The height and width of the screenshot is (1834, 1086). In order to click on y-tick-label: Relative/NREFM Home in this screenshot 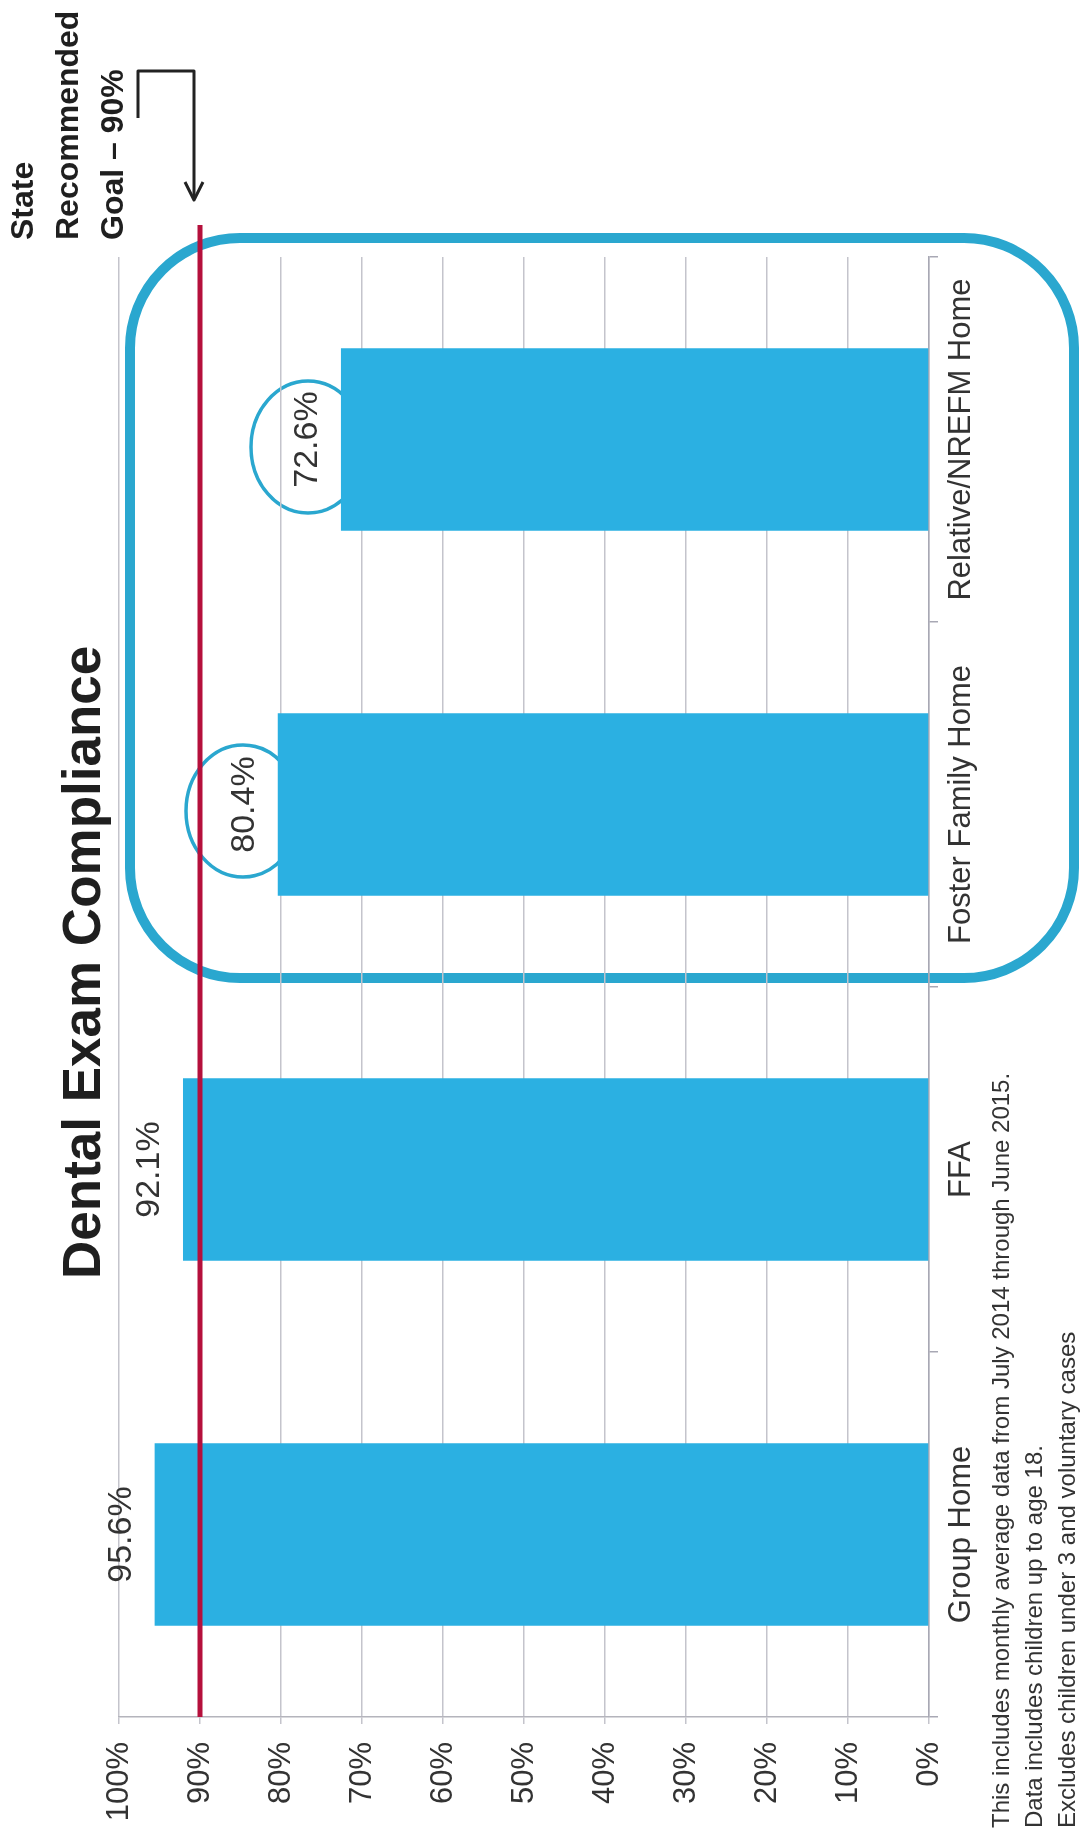, I will do `click(959, 439)`.